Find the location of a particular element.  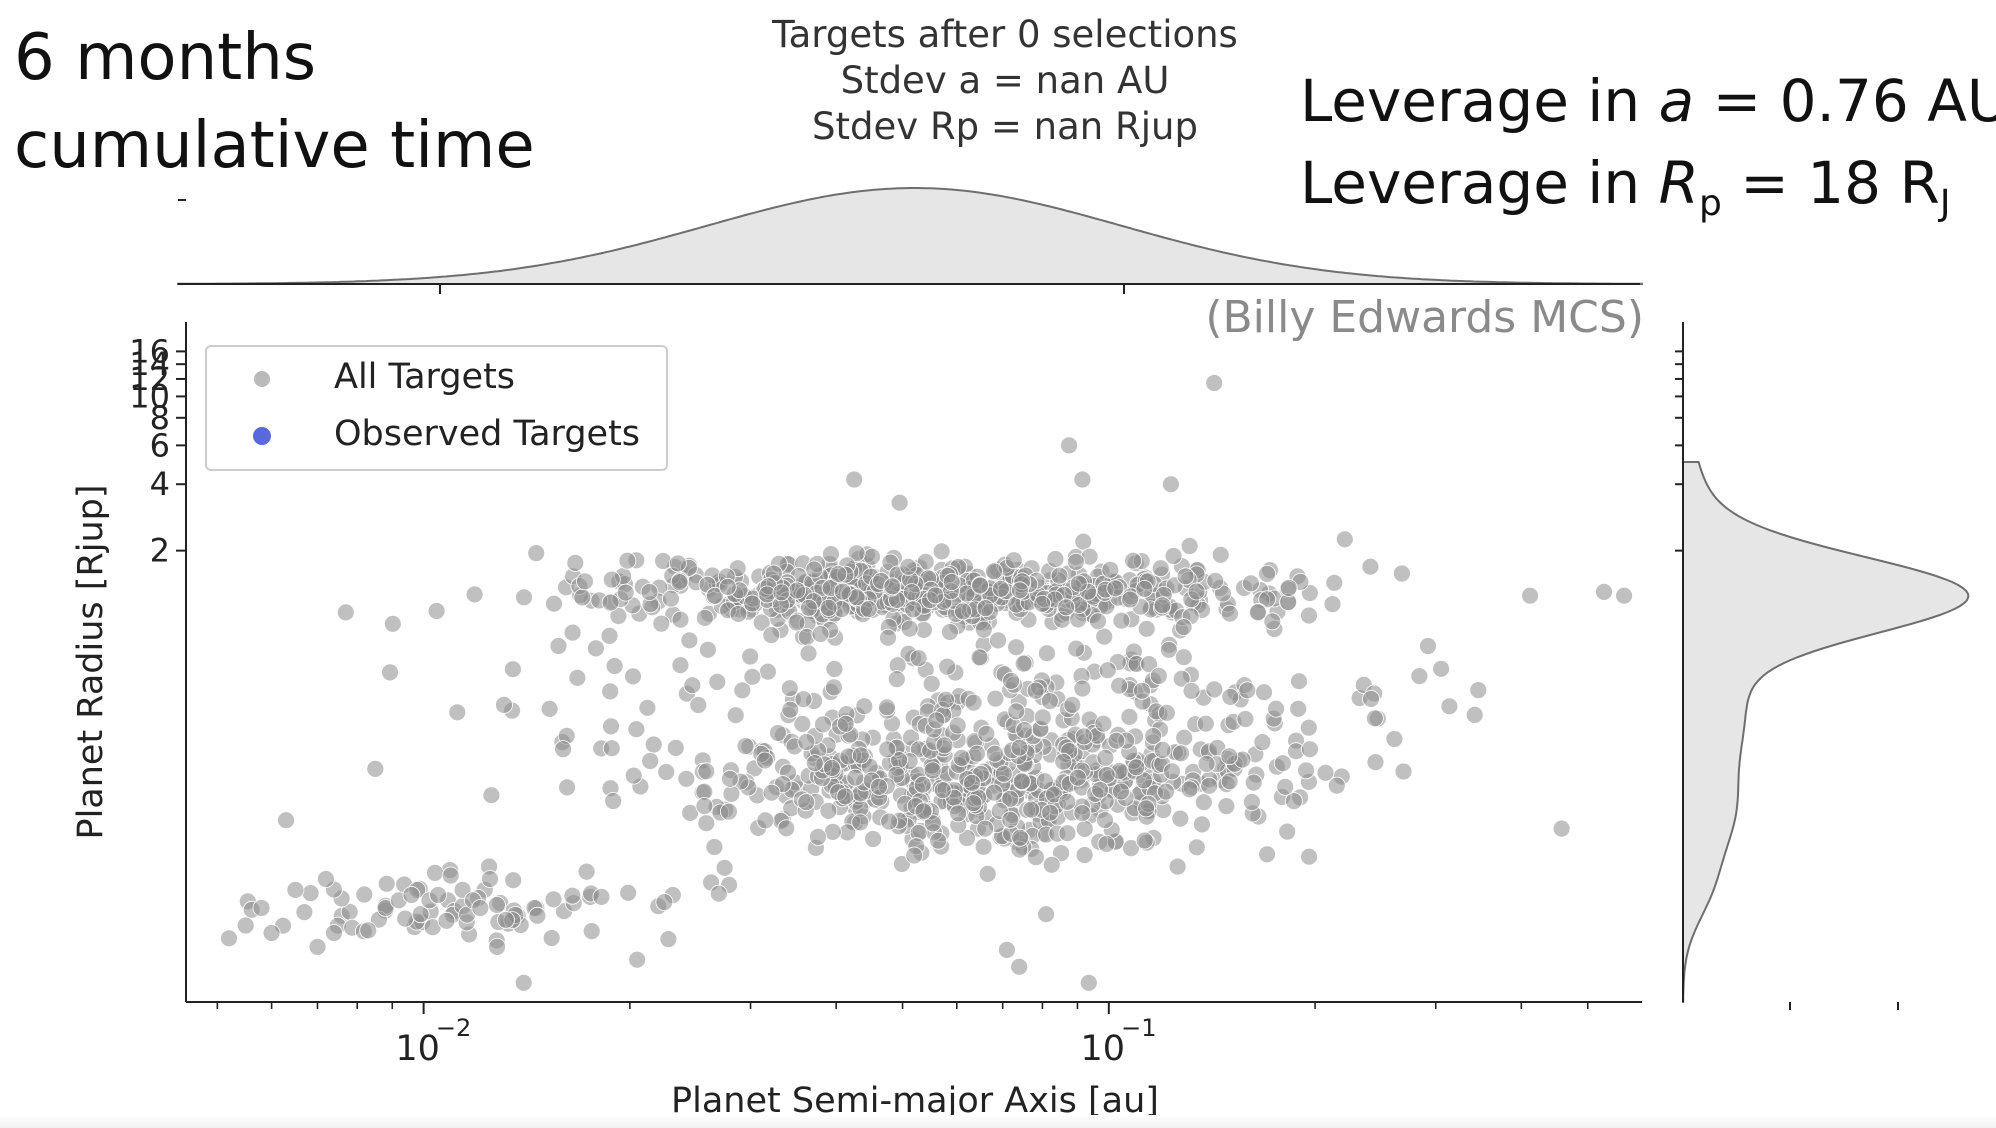

y-axis-label: Planet Radius [Rjup] is located at coordinates (91, 661).